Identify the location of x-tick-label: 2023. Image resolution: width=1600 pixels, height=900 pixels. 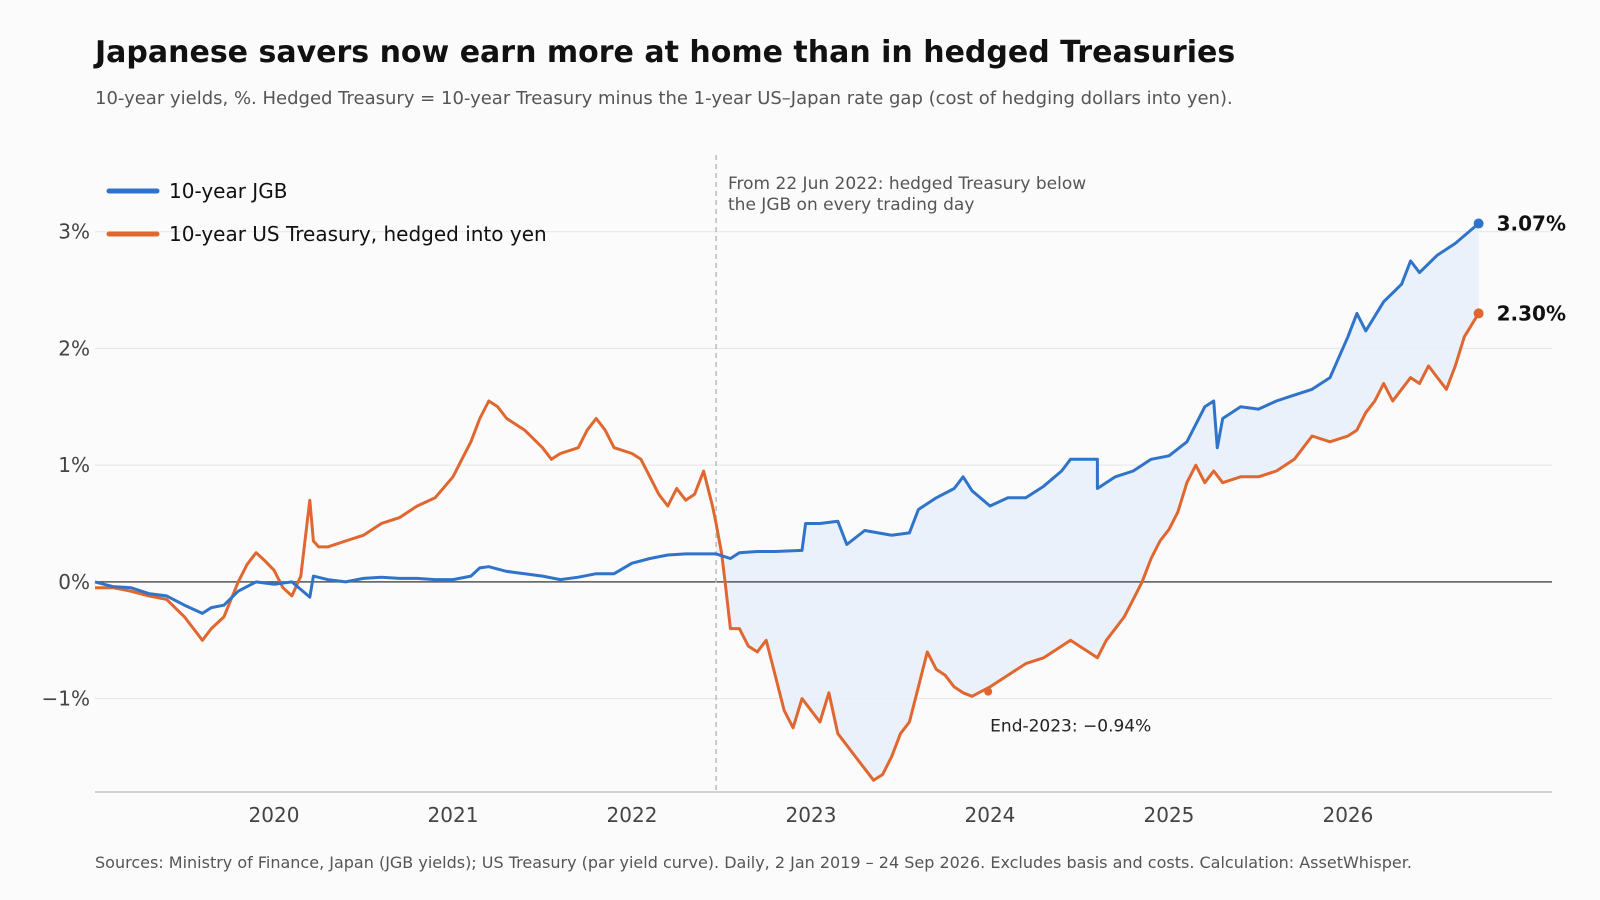
(811, 815).